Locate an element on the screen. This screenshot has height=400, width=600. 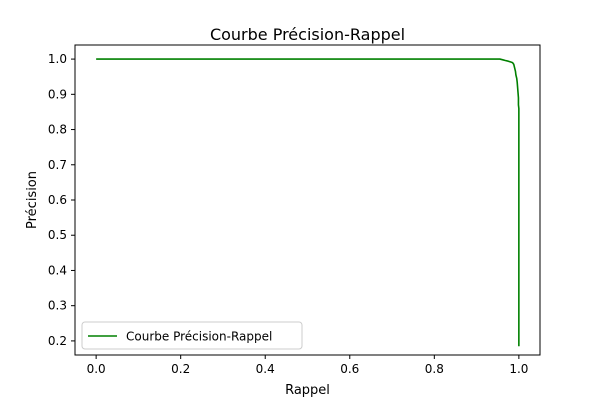
x-tick-label: 0.4 is located at coordinates (265, 369).